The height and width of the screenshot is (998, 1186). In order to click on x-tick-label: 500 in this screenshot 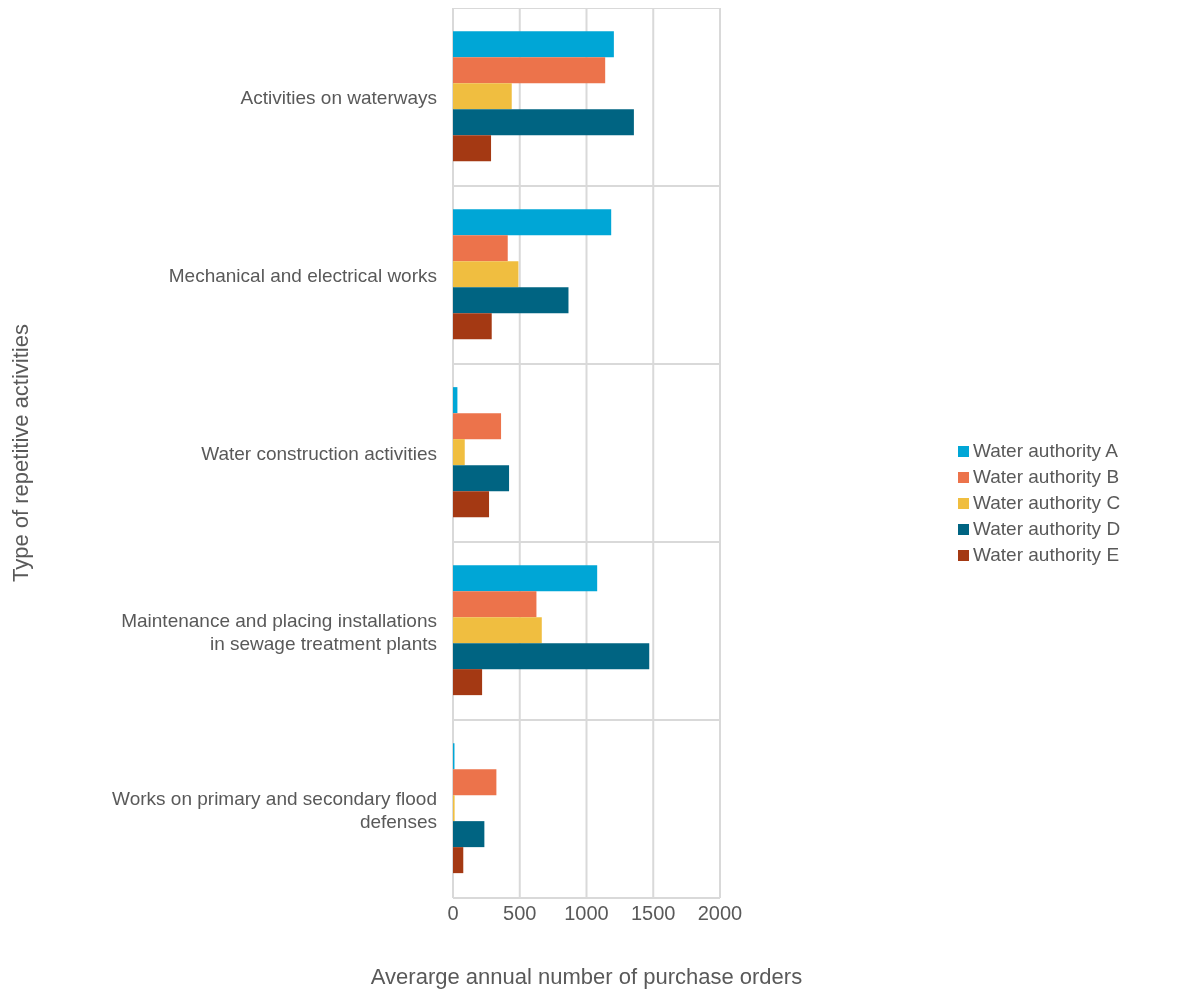, I will do `click(520, 913)`.